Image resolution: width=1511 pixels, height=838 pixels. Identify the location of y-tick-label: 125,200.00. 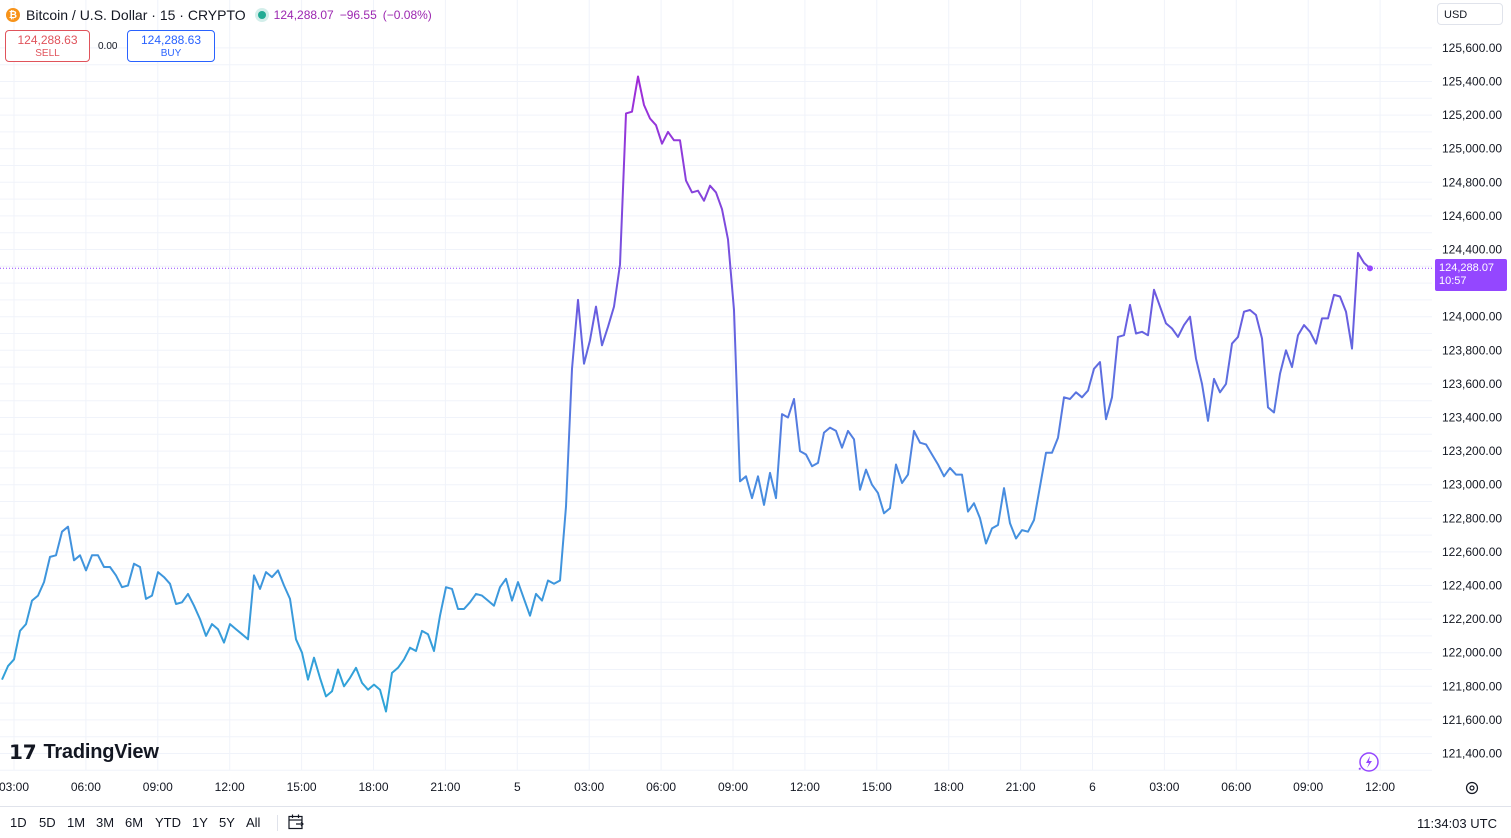
(1472, 115).